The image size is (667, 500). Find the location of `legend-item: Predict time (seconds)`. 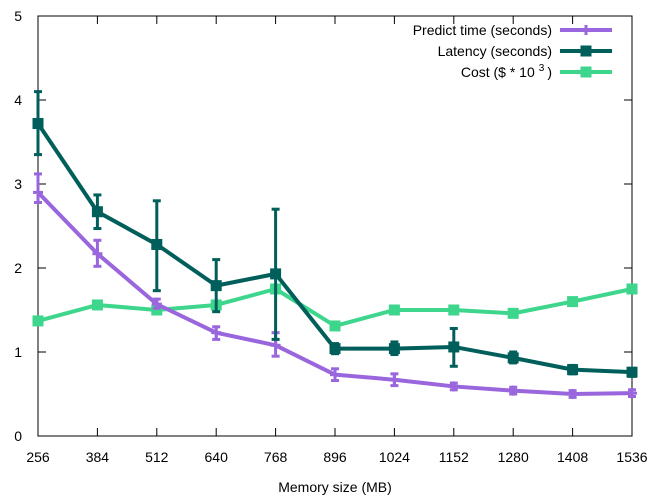

legend-item: Predict time (seconds) is located at coordinates (512, 30).